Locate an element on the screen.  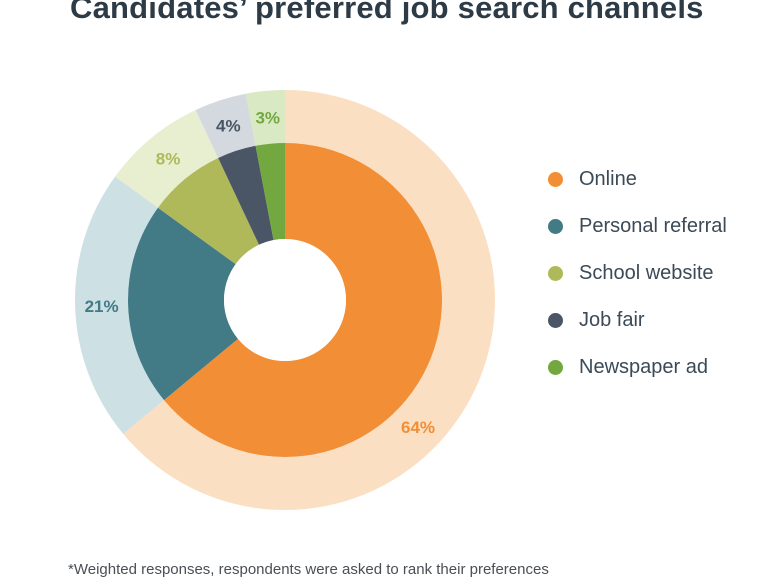
legend-label-job-fair: Job fair is located at coordinates (612, 320).